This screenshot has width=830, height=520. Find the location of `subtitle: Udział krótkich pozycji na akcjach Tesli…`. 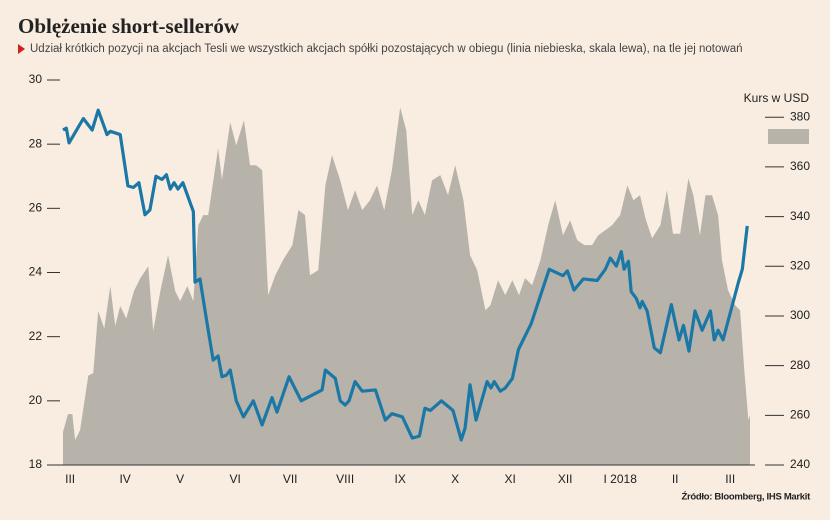

subtitle: Udział krótkich pozycji na akcjach Tesli… is located at coordinates (386, 49).